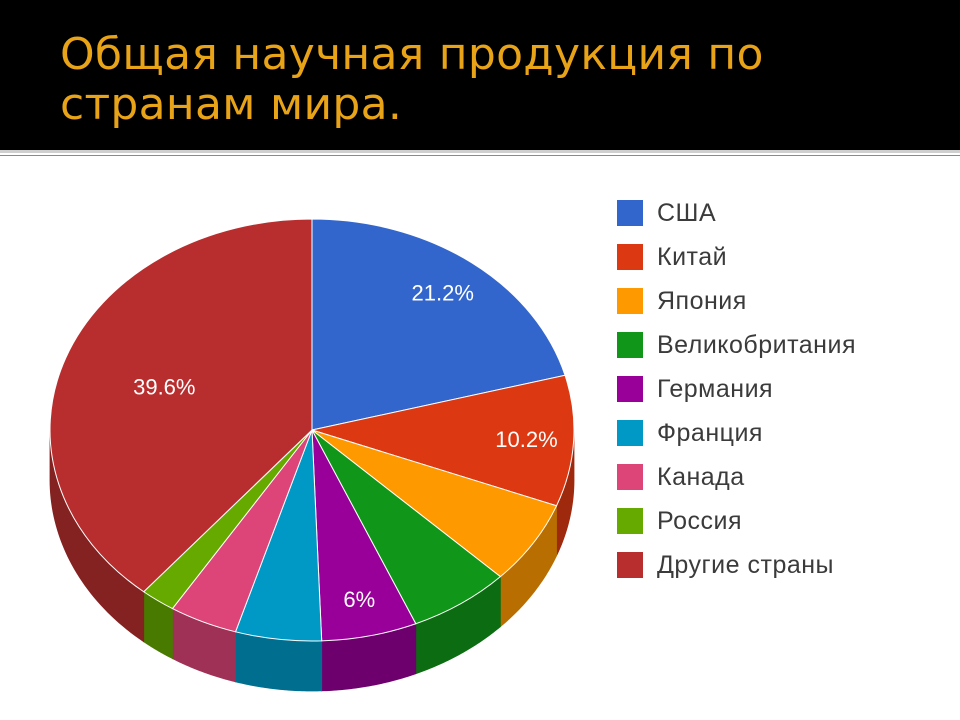  I want to click on legend-item-канада: Канада, so click(736, 477).